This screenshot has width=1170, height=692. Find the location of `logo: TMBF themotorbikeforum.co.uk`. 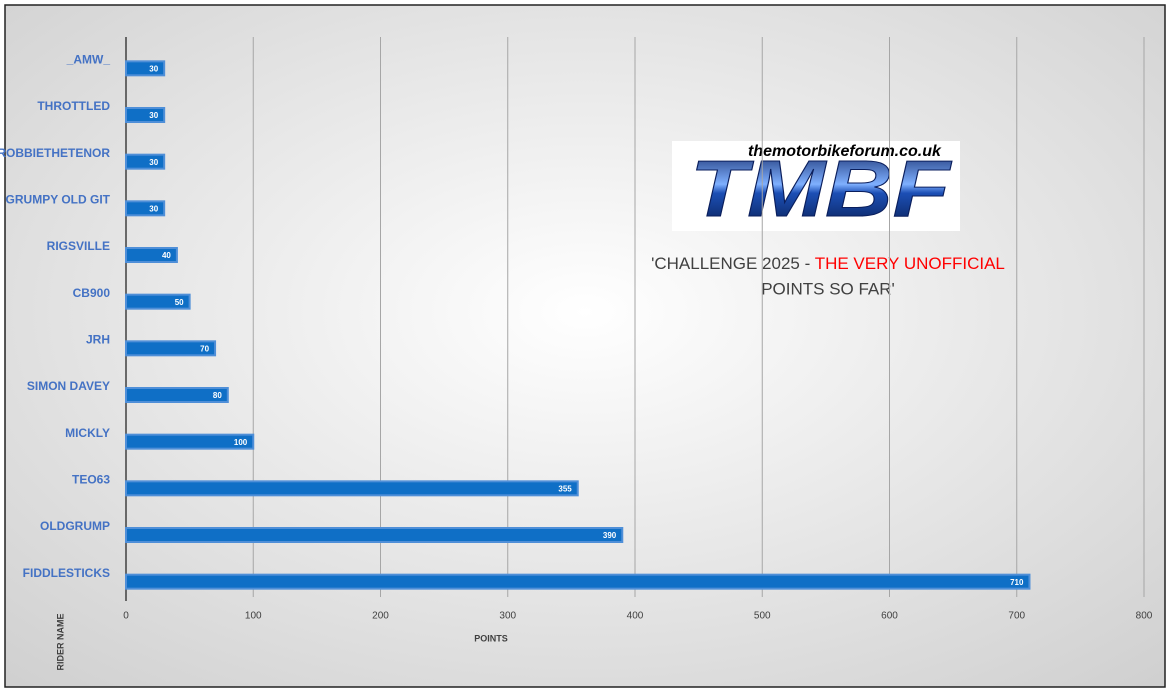

logo: TMBF themotorbikeforum.co.uk is located at coordinates (816, 187).